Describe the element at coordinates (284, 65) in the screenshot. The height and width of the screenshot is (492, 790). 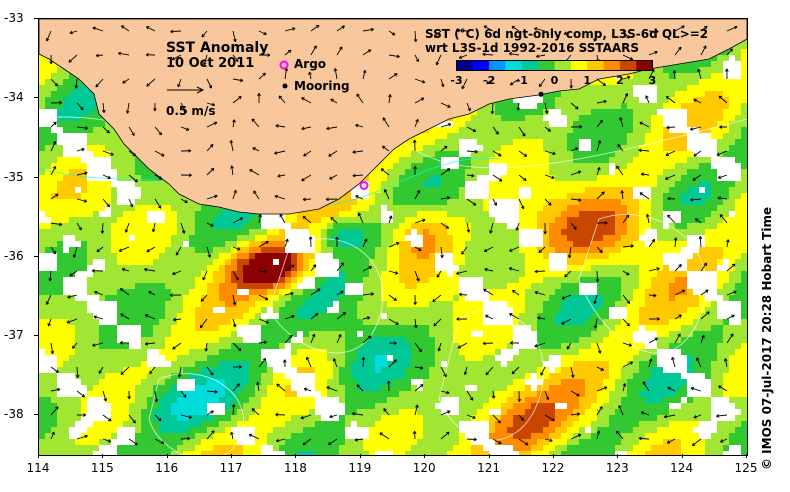
I see `argo-legend-icon` at that location.